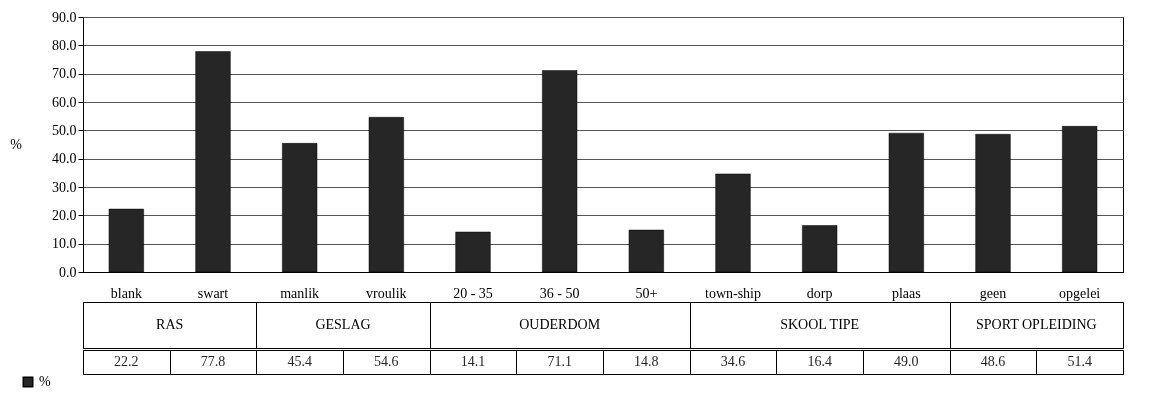  What do you see at coordinates (64, 159) in the screenshot?
I see `y-tick-label: 40.0` at bounding box center [64, 159].